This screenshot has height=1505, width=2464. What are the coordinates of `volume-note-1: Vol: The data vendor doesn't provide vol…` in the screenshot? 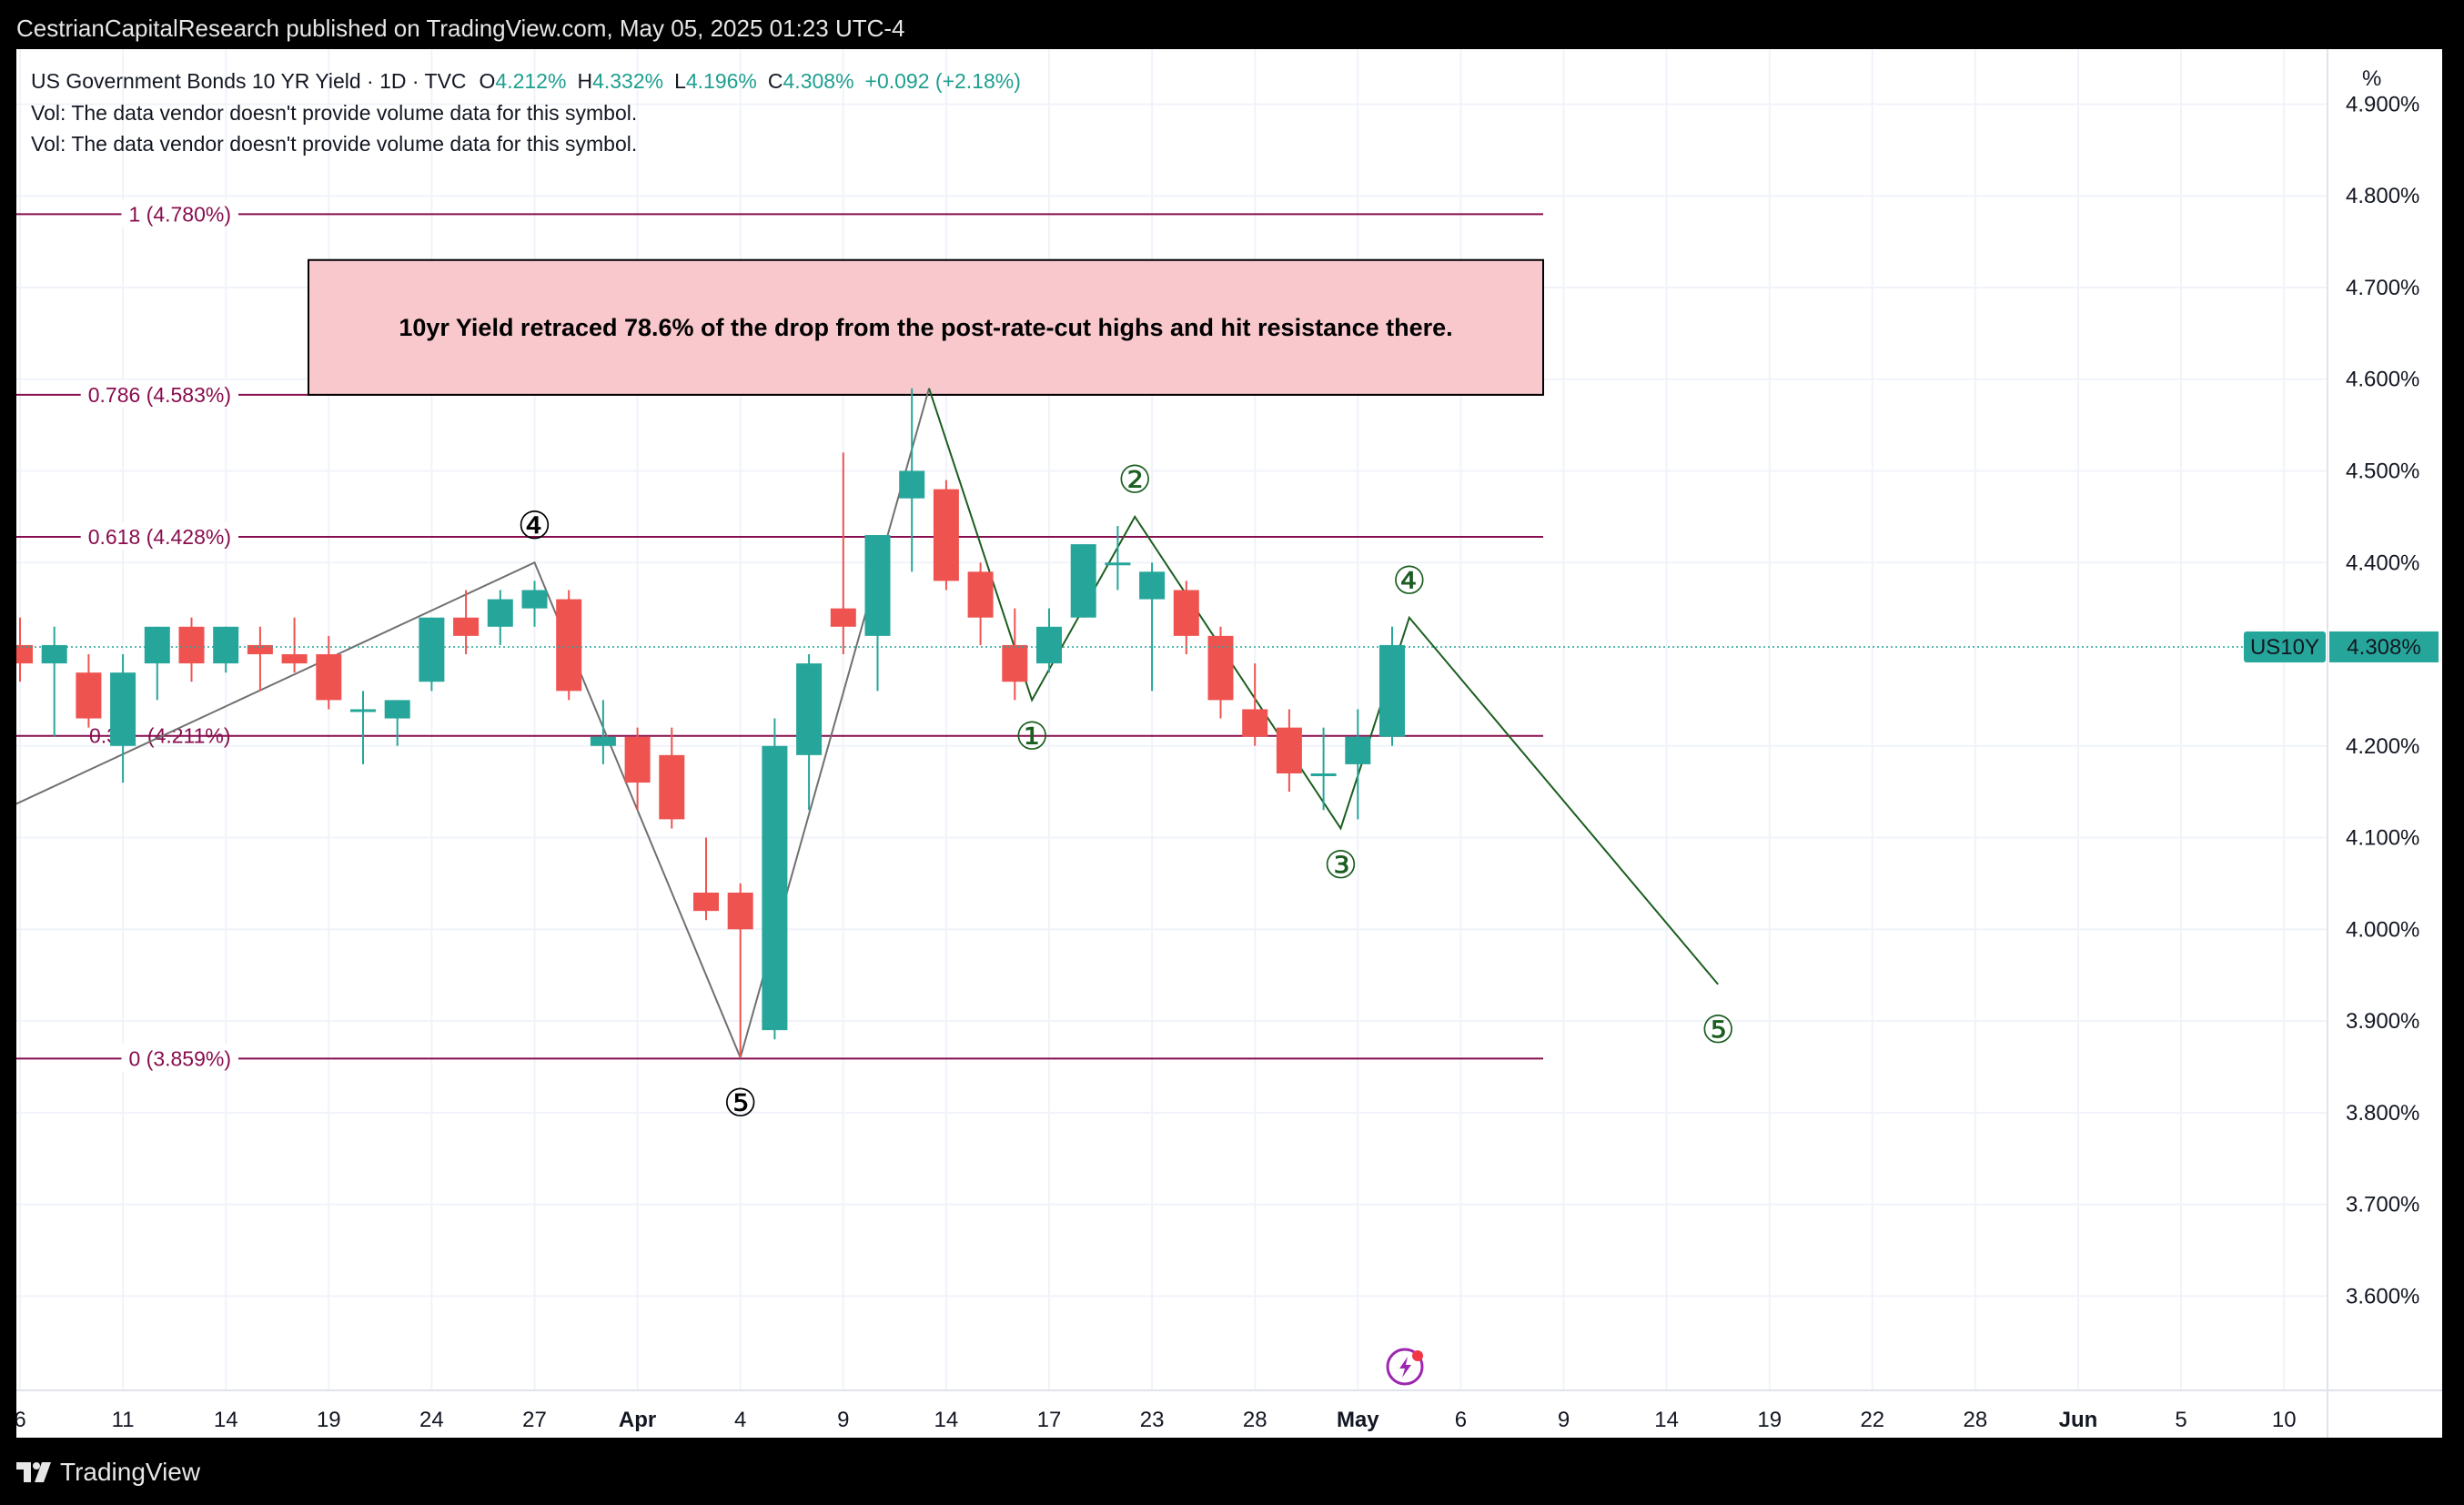 It's located at (334, 113).